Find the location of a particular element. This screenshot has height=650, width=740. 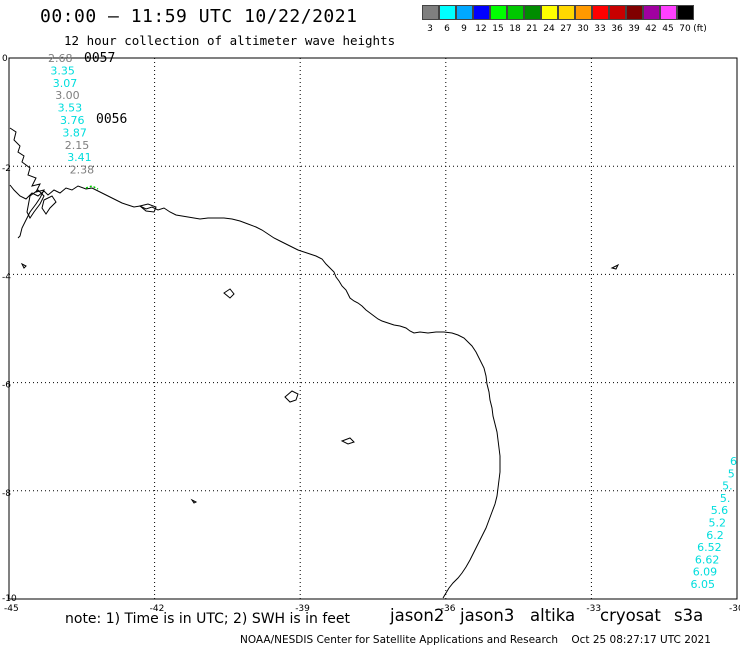

swh-value-right: 6.05 is located at coordinates (703, 584).